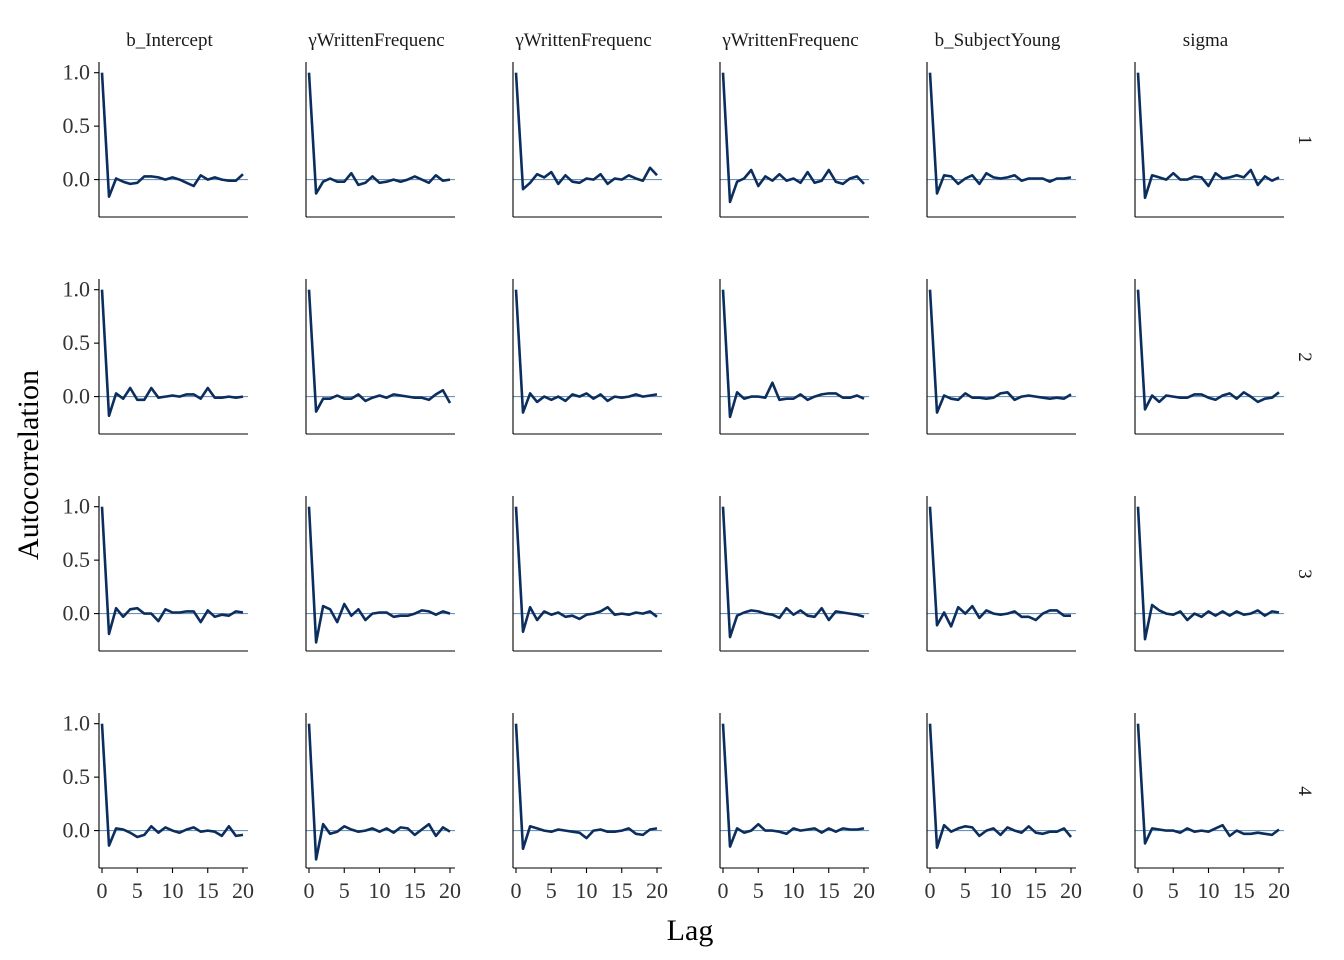 The height and width of the screenshot is (960, 1344). Describe the element at coordinates (690, 930) in the screenshot. I see `x-axis-title: Lag` at that location.